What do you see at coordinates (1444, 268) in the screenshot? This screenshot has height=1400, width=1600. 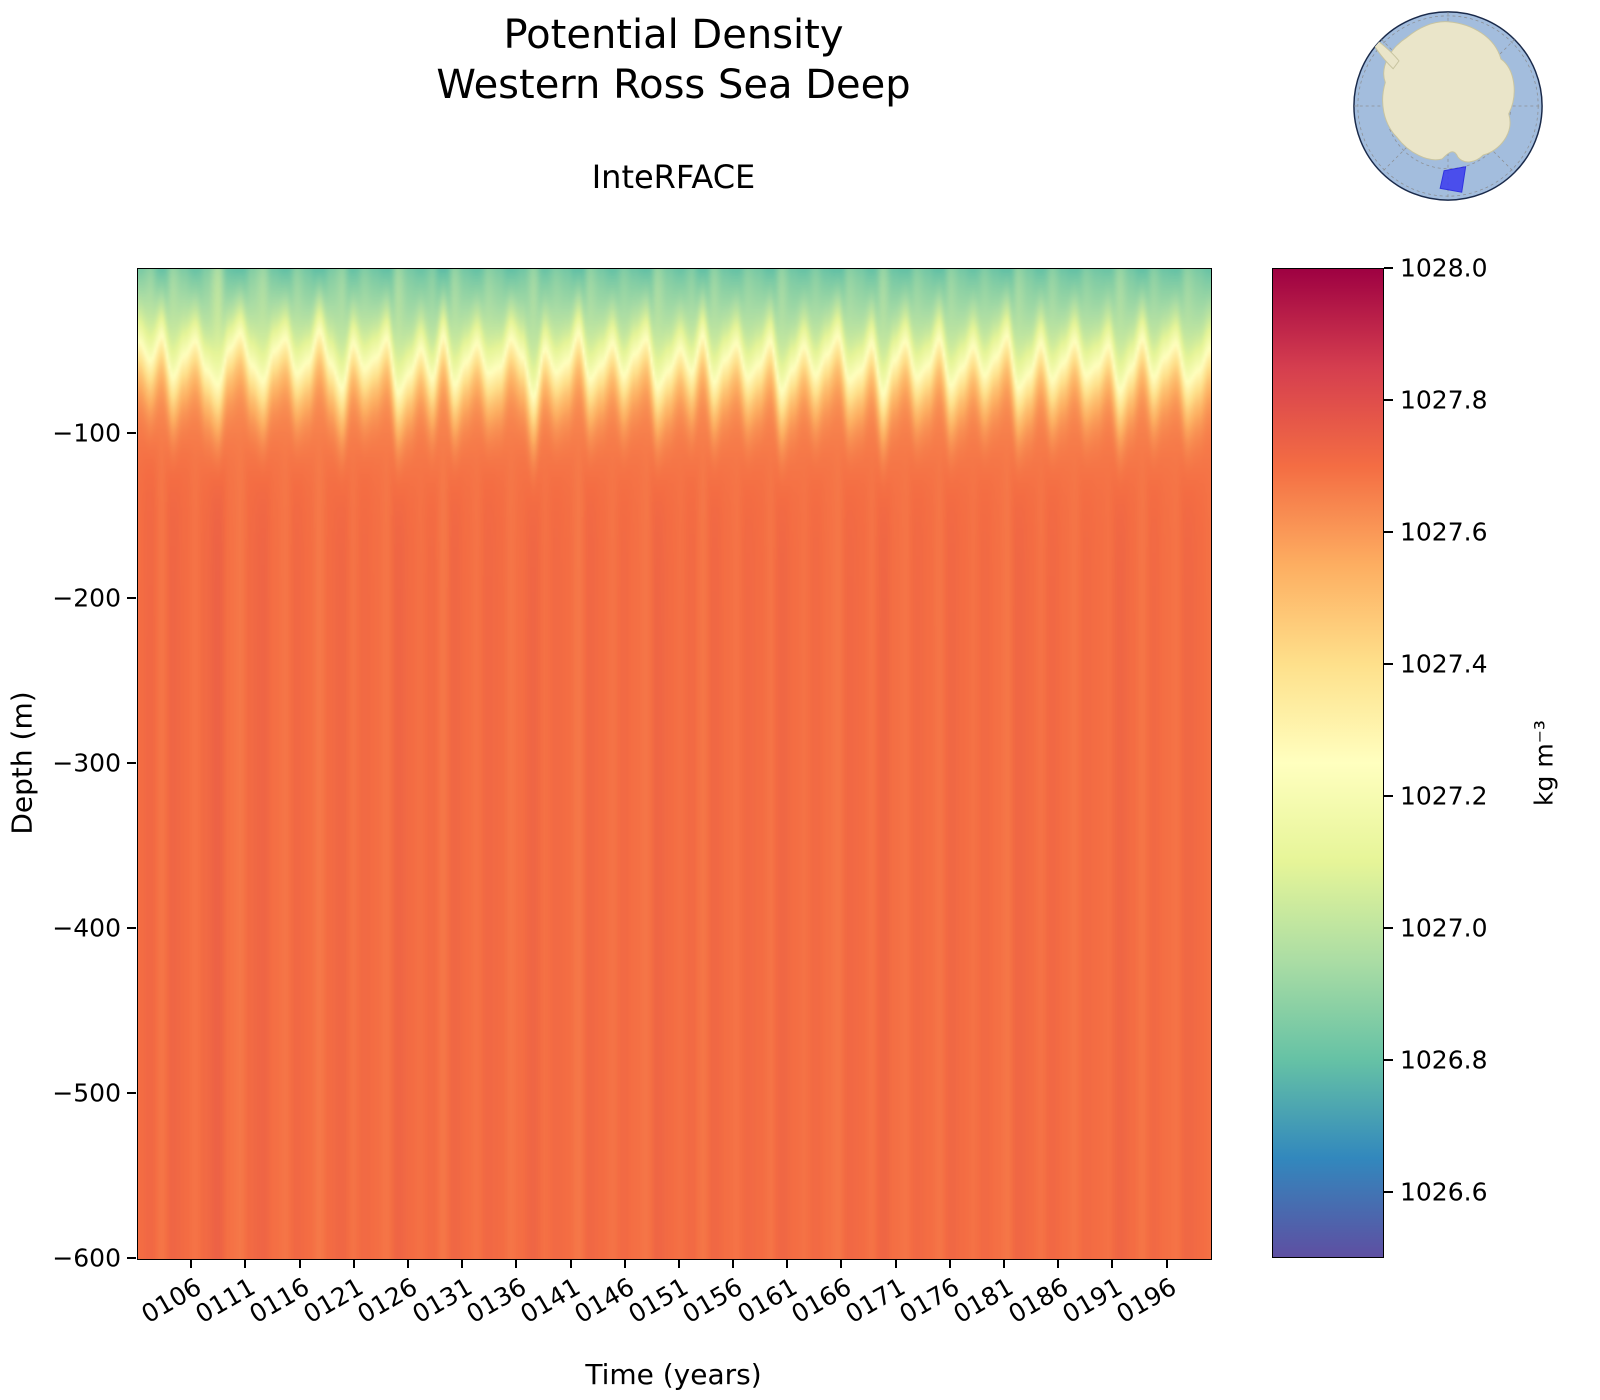 I see `colorbar-tick-label: 1028.0` at bounding box center [1444, 268].